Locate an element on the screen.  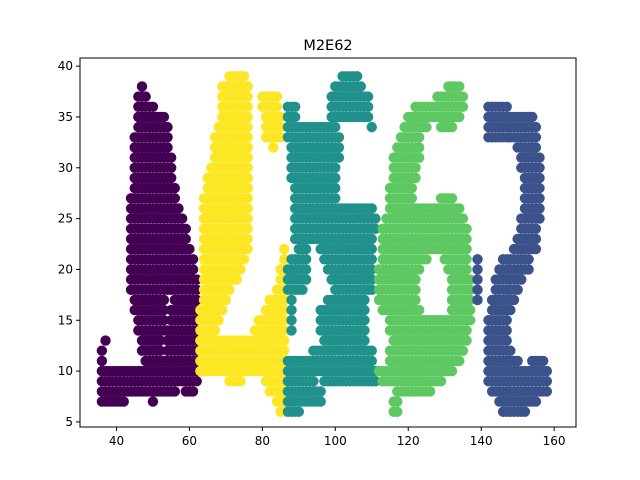
x-tick-label: 120 is located at coordinates (408, 441).